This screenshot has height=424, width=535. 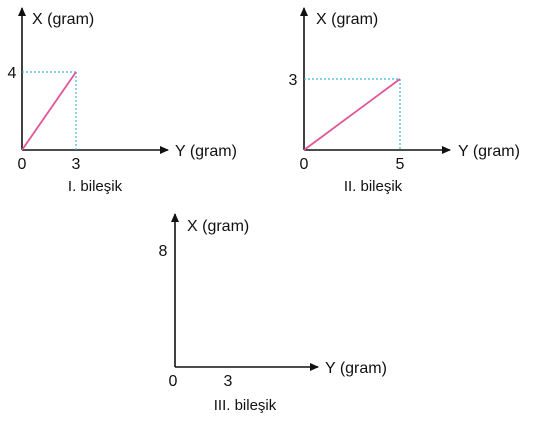 What do you see at coordinates (95, 186) in the screenshot?
I see `chart-caption: I. bileşik` at bounding box center [95, 186].